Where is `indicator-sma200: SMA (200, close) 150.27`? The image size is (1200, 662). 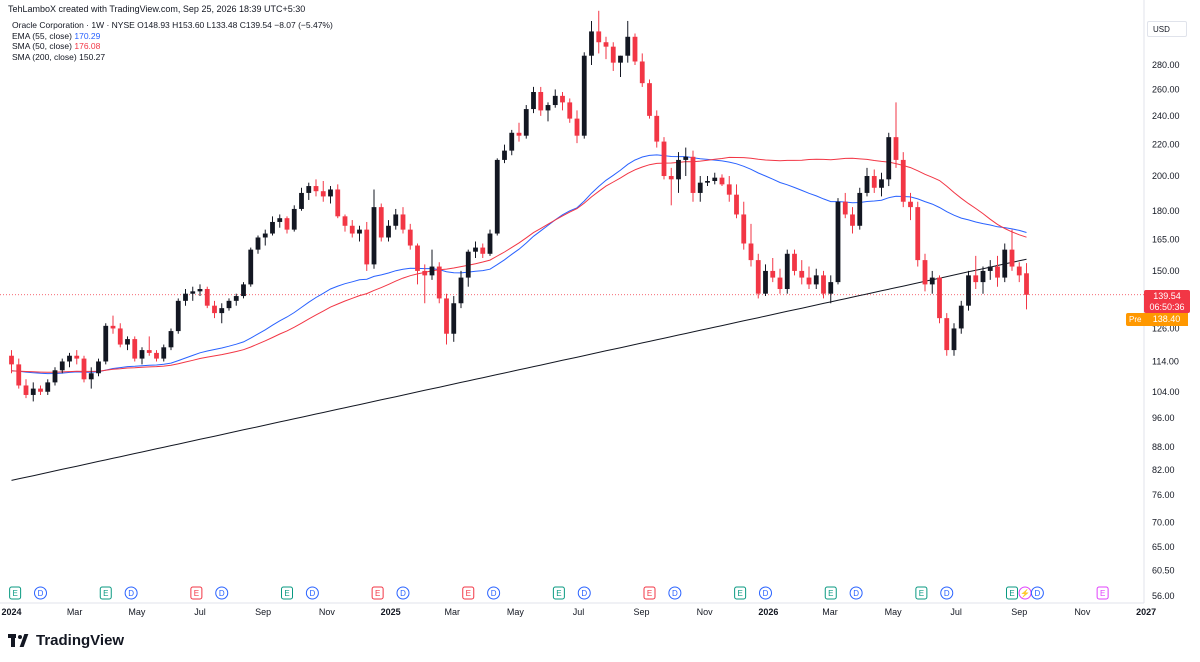
indicator-sma200: SMA (200, close) 150.27 is located at coordinates (172, 57).